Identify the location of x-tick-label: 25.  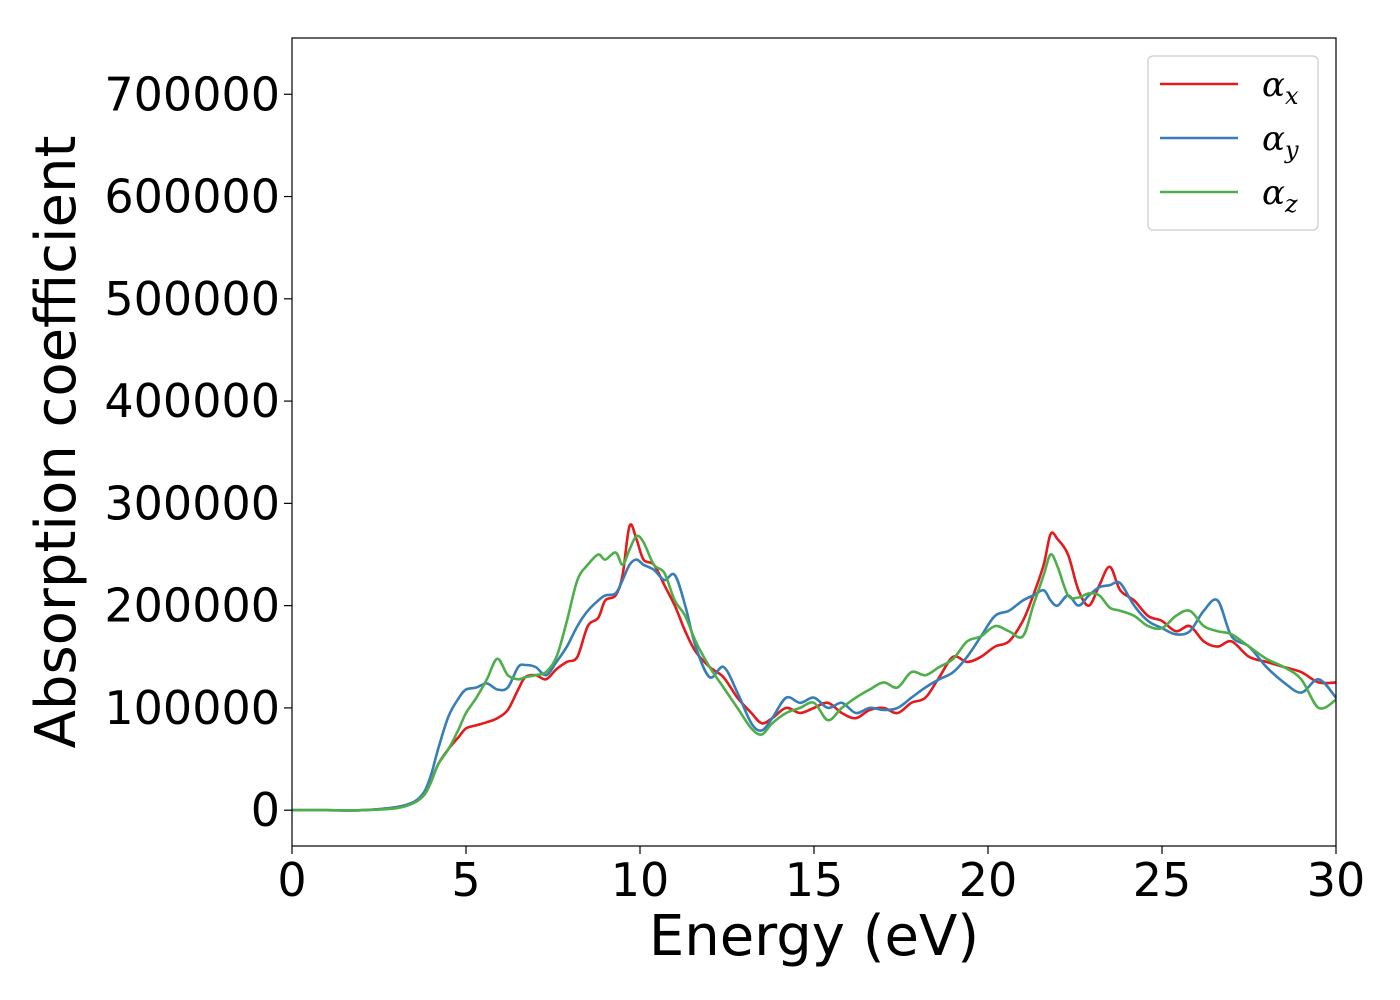
(1162, 880).